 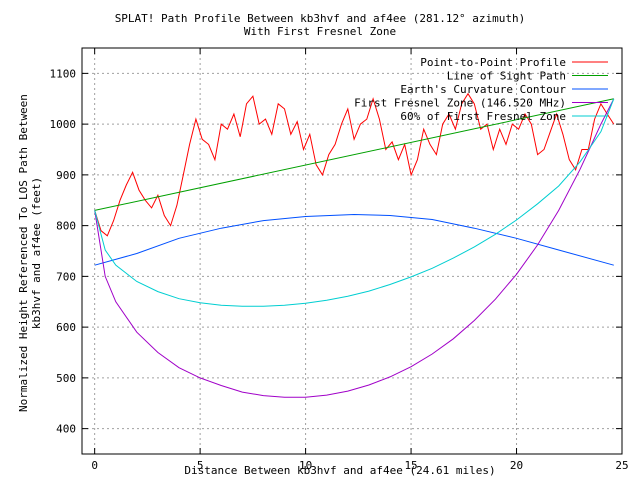 What do you see at coordinates (63, 124) in the screenshot?
I see `y-tick-label-6: 1000` at bounding box center [63, 124].